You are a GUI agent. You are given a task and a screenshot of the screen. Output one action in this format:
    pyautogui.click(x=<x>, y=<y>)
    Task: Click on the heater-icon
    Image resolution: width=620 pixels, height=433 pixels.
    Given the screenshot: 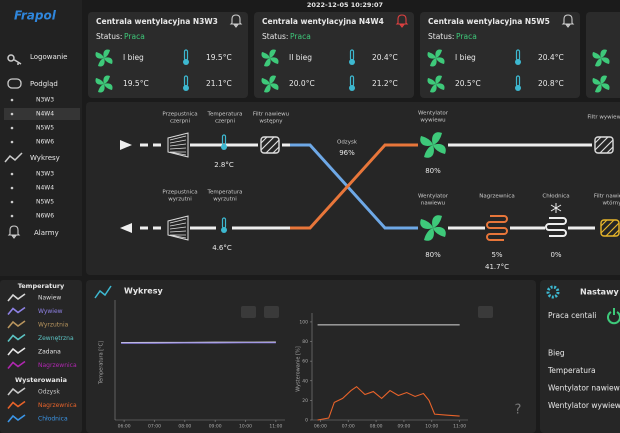 What is the action you would take?
    pyautogui.click(x=497, y=228)
    